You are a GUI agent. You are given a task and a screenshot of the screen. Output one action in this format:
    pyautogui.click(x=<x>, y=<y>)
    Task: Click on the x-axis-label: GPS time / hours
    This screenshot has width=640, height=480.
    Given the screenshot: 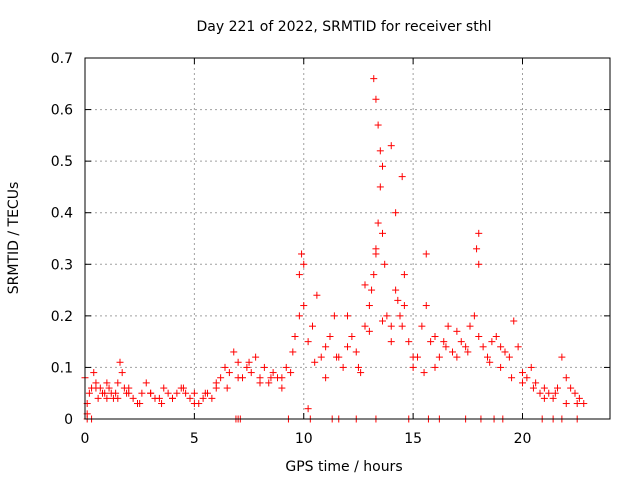 What is the action you would take?
    pyautogui.click(x=343, y=467)
    